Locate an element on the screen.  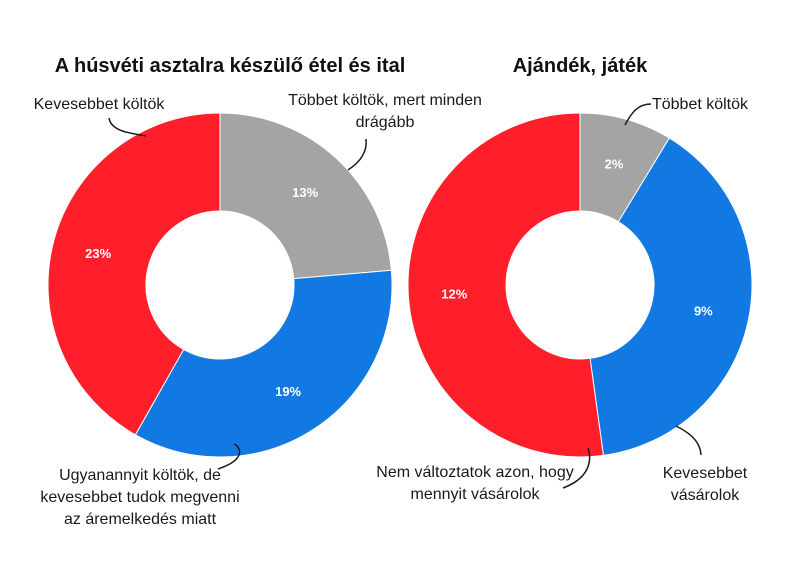
slice-annotation: Többet költök, mert minden drágább is located at coordinates (385, 111).